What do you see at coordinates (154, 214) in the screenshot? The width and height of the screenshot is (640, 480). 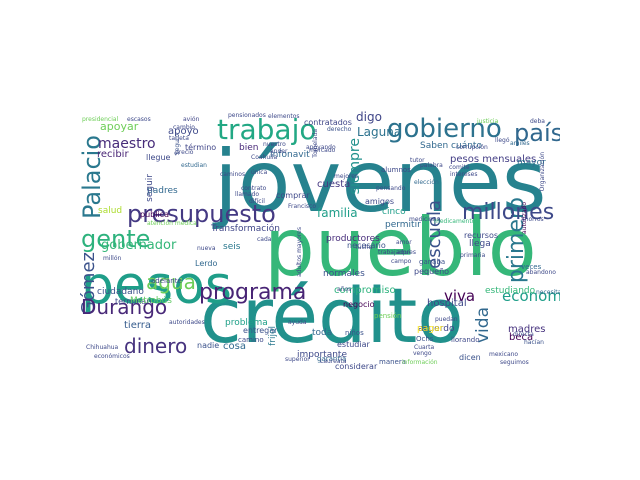 I see `word-publica: pública` at bounding box center [154, 214].